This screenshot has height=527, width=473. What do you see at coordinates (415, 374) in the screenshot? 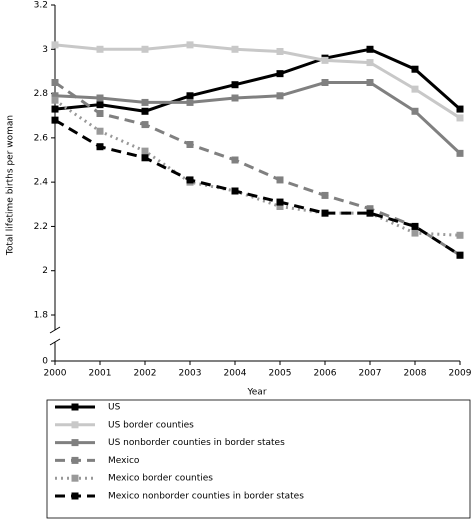
I see `x-tick-label: 2008` at bounding box center [415, 374].